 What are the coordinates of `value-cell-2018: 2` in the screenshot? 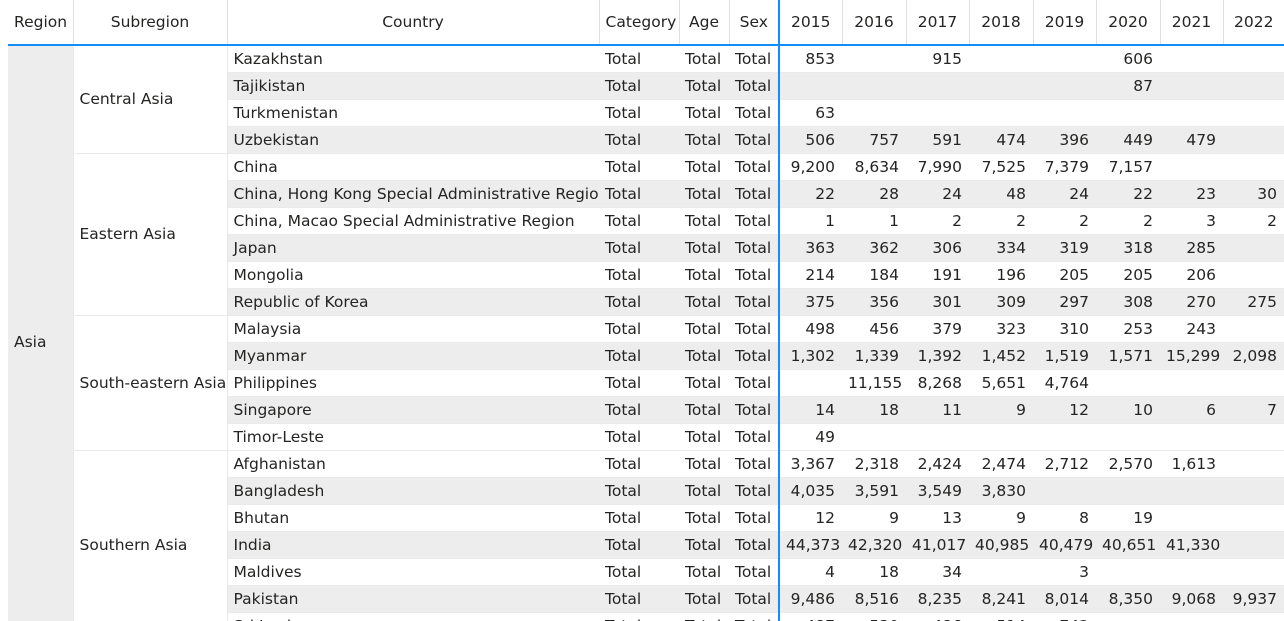 It's located at (1001, 221).